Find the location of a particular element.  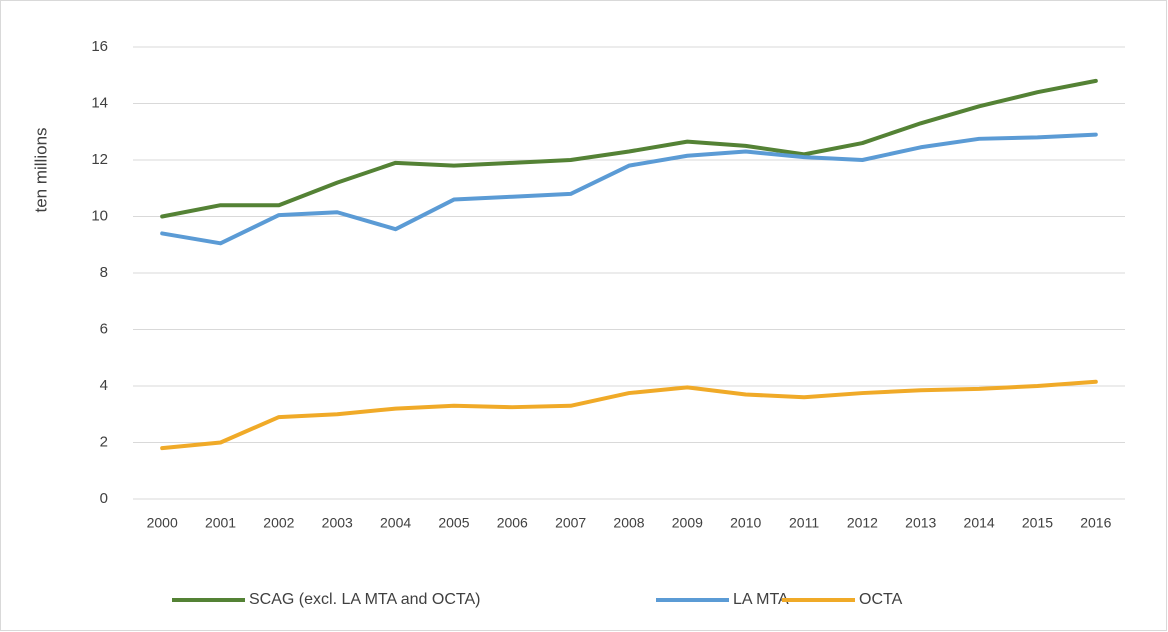

x-tick-label: 2011 is located at coordinates (804, 523).